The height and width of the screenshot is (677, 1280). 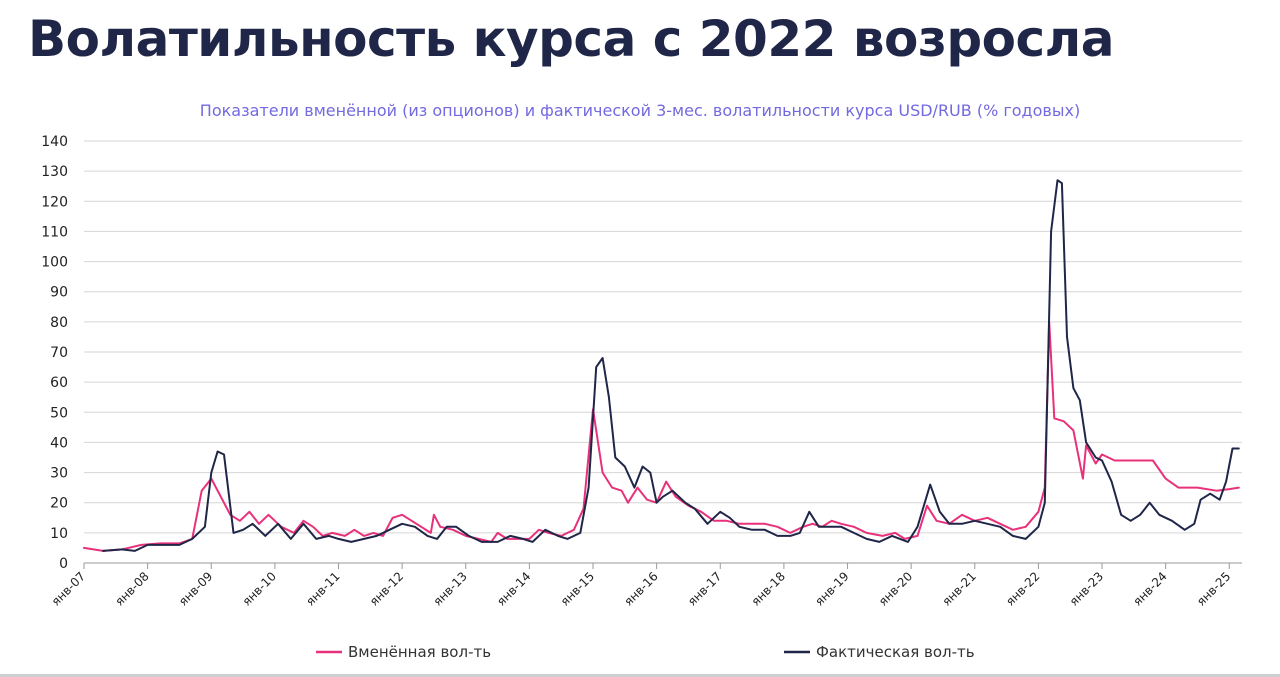 What do you see at coordinates (322, 588) in the screenshot?
I see `x-tick-label: янв-11` at bounding box center [322, 588].